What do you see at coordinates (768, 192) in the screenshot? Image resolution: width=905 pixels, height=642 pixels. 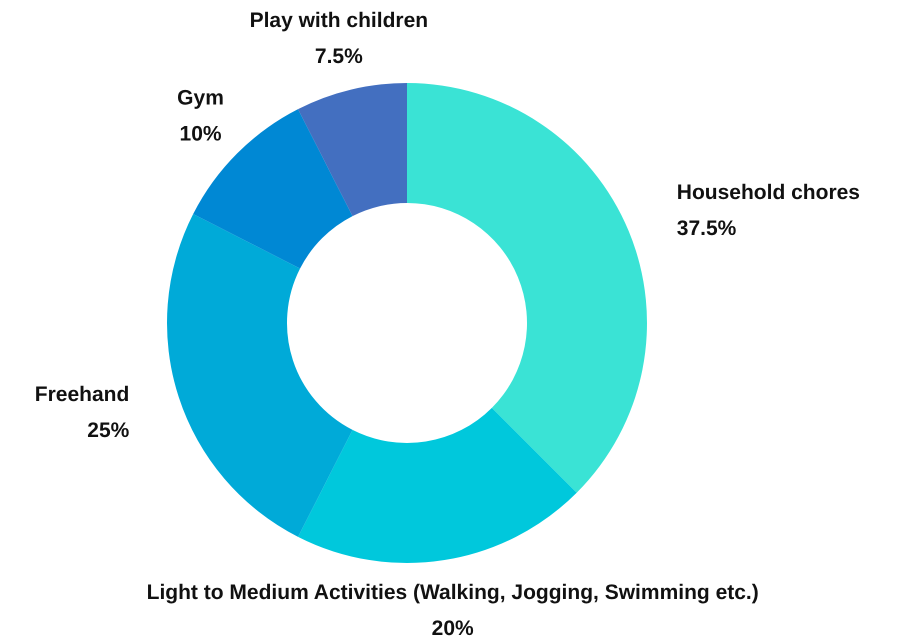 I see `slice-label: Household chores` at bounding box center [768, 192].